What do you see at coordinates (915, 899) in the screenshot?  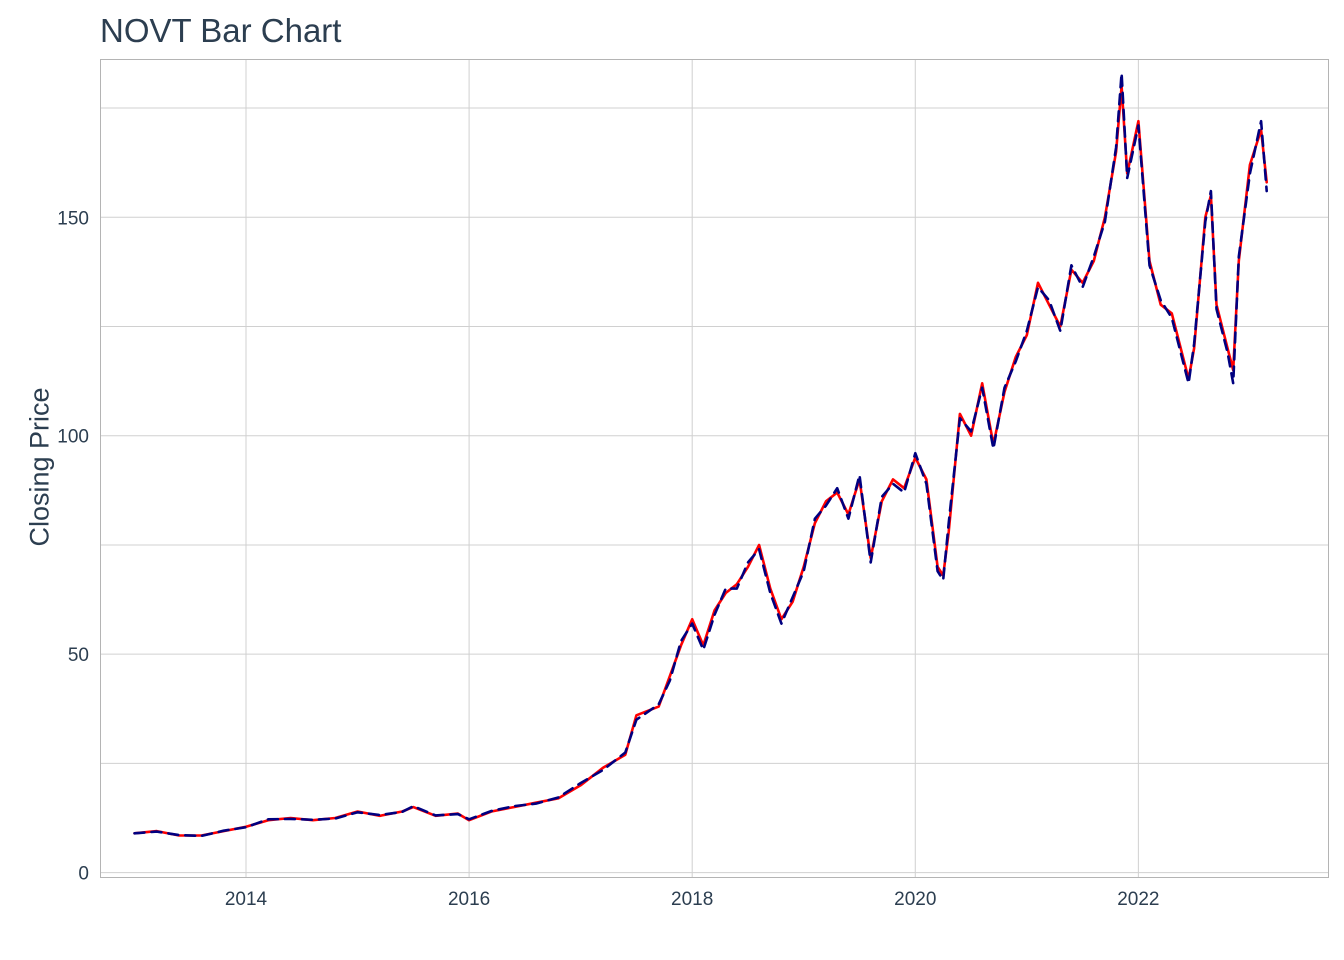 I see `x-tick-label: 2020` at bounding box center [915, 899].